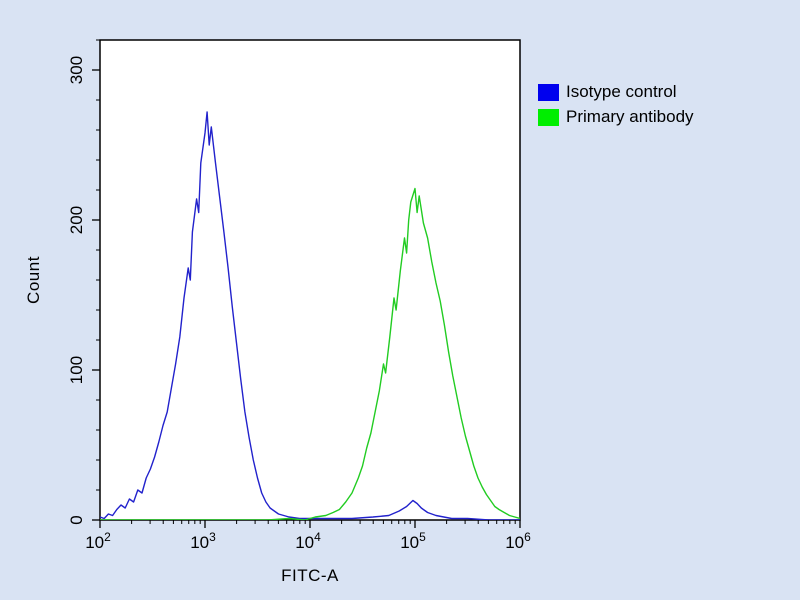 The width and height of the screenshot is (800, 600). I want to click on x-tick-label: 10², so click(98, 541).